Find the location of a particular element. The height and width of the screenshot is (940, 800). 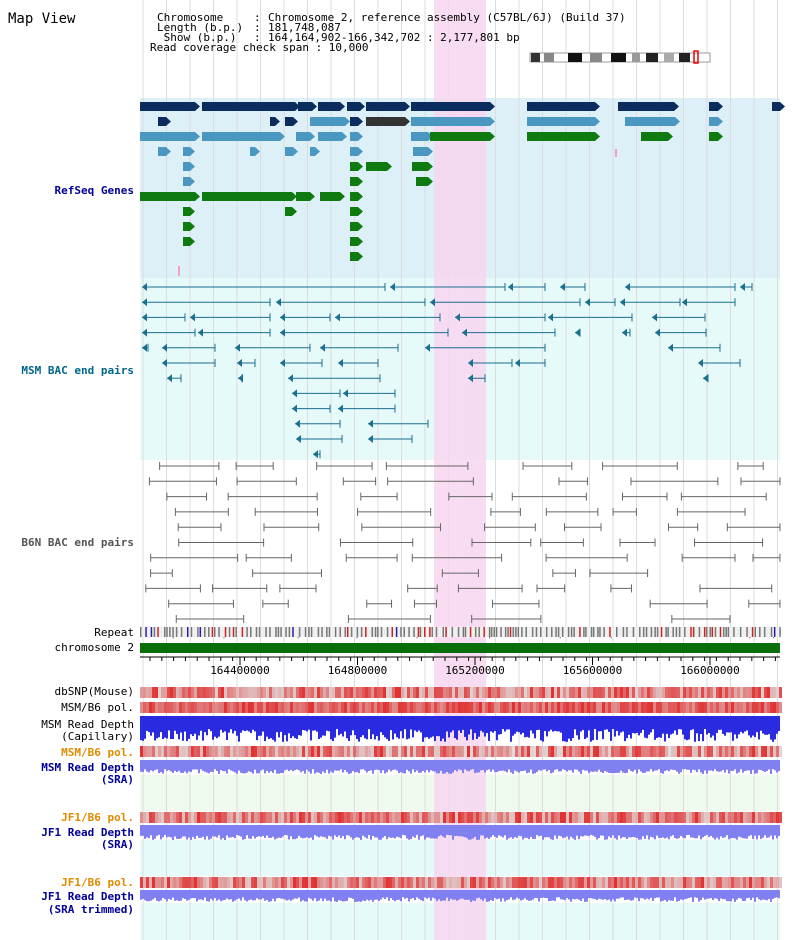

label-jf1-b6-pol: JF1/B6 pol. is located at coordinates (97, 817).